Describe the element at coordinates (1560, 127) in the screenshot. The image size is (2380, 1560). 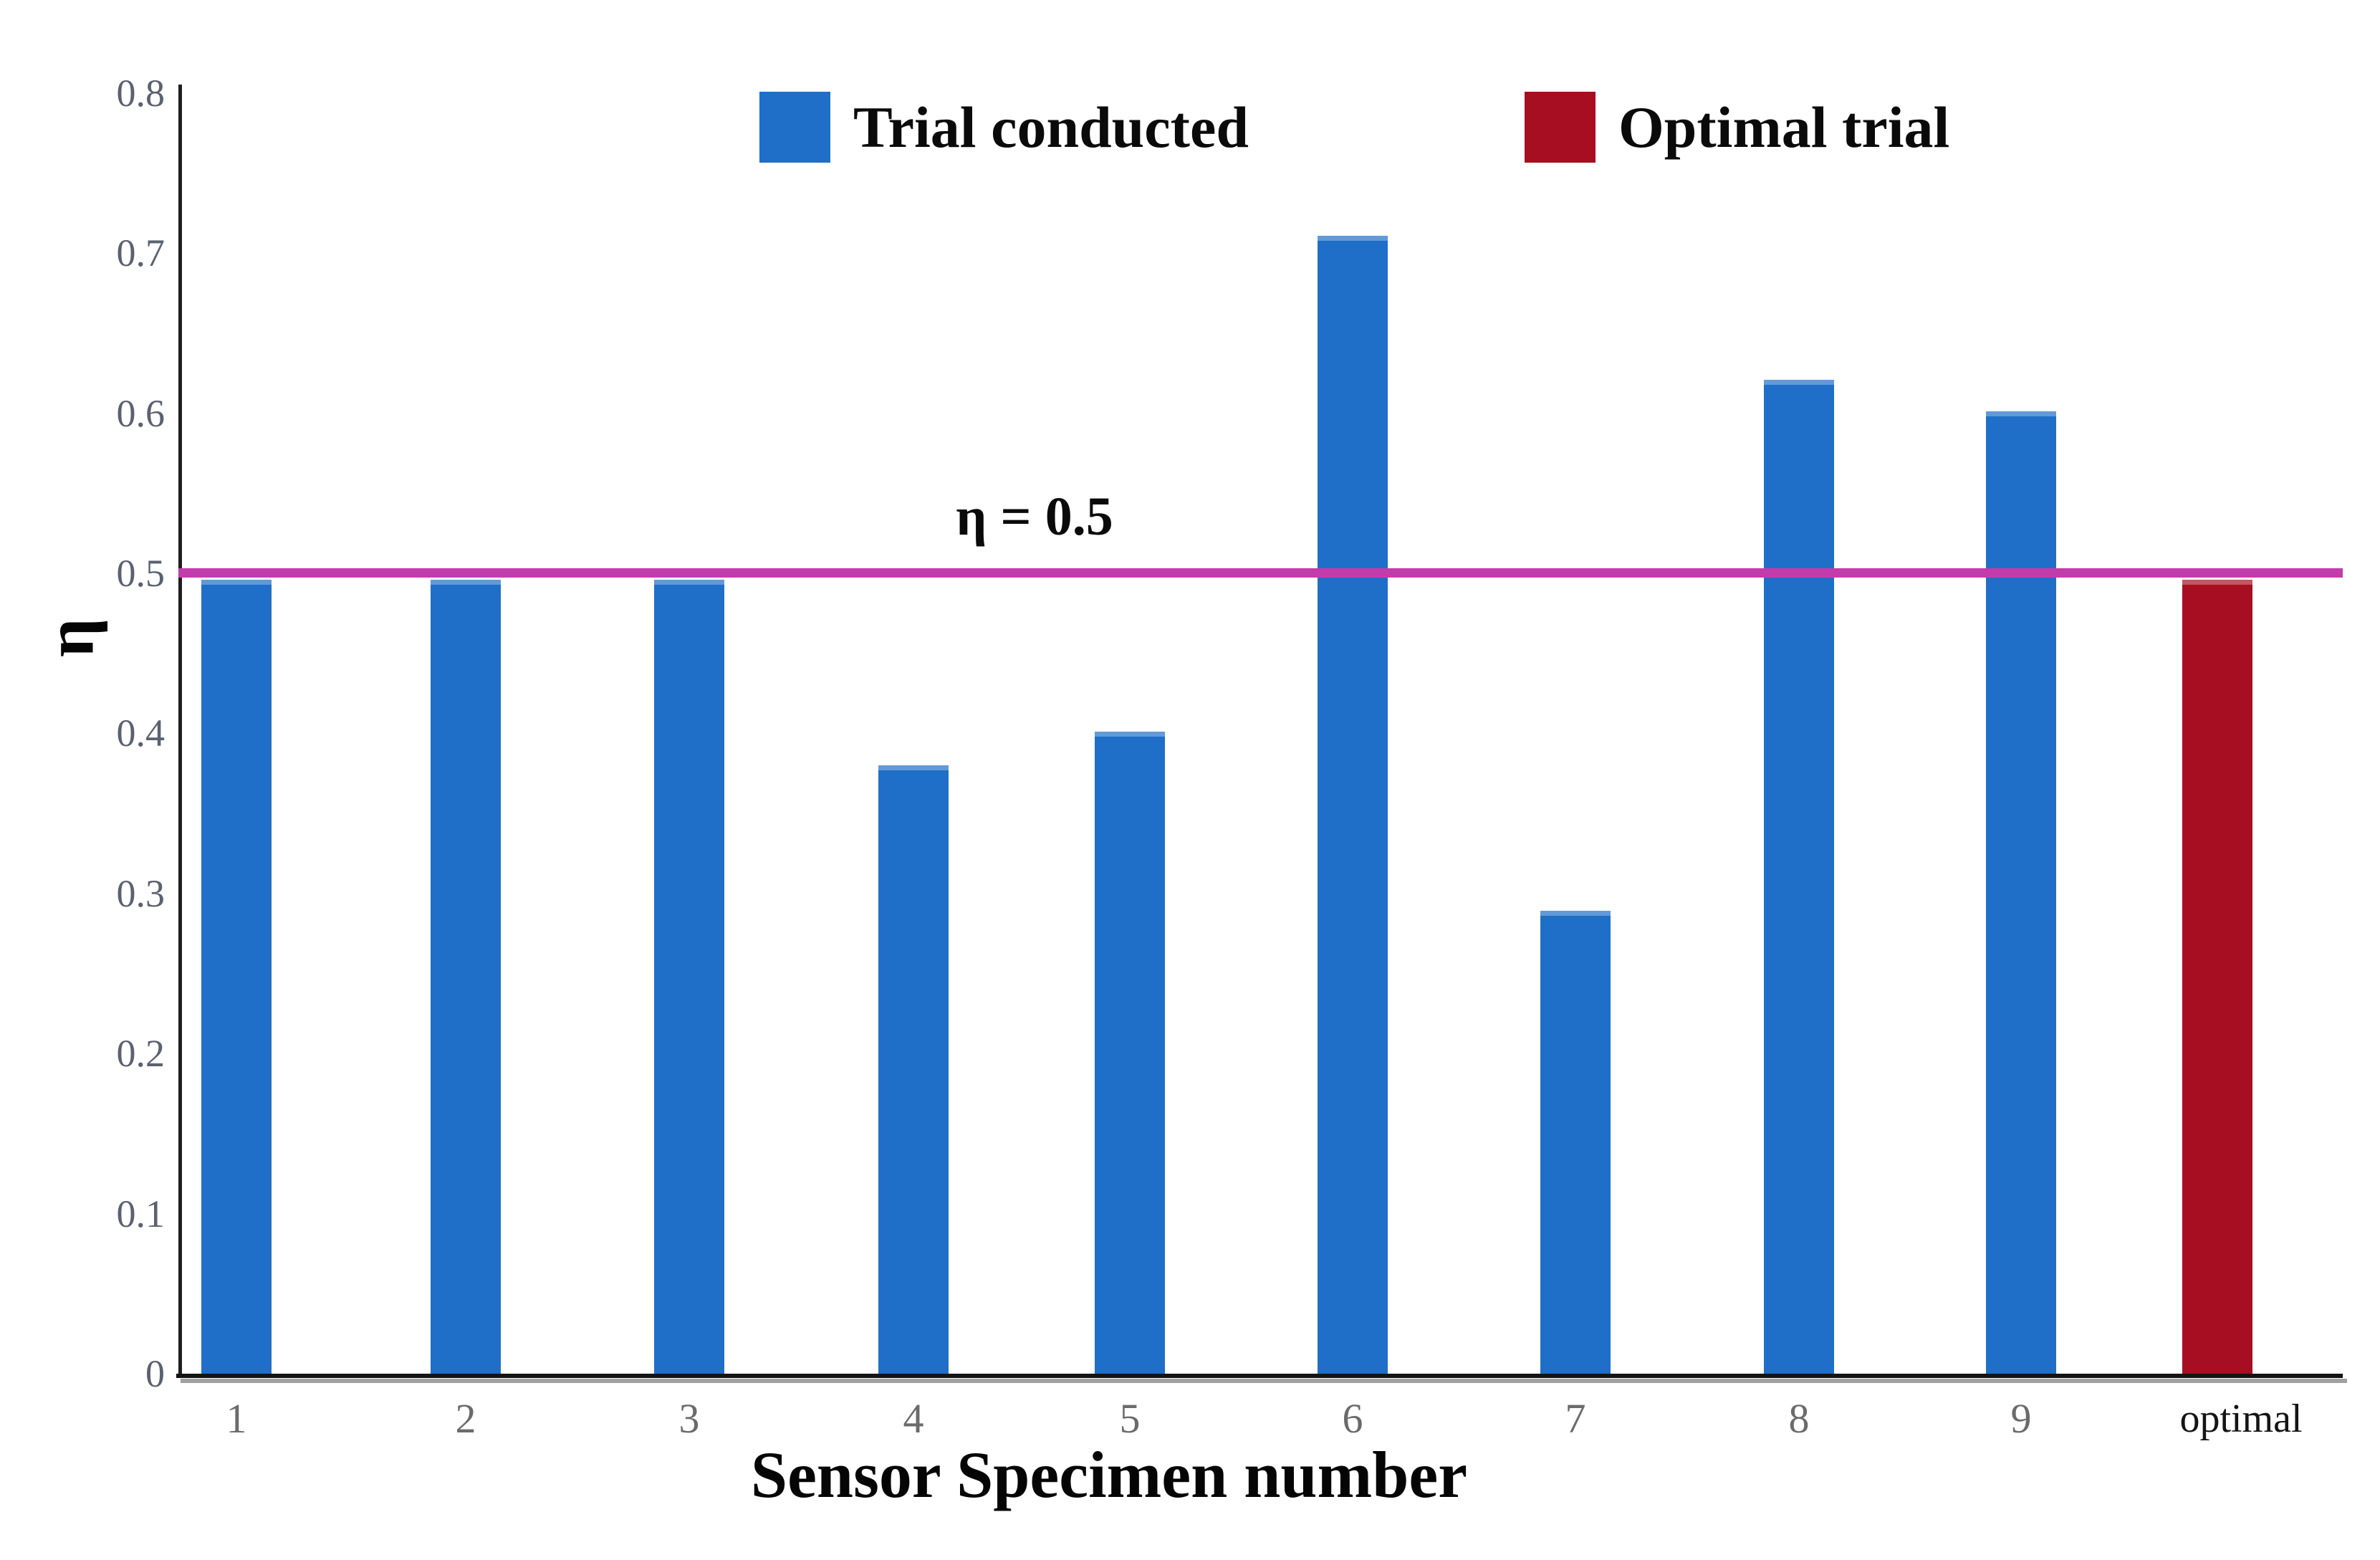
I see `legend-swatch-optimal-trial` at that location.